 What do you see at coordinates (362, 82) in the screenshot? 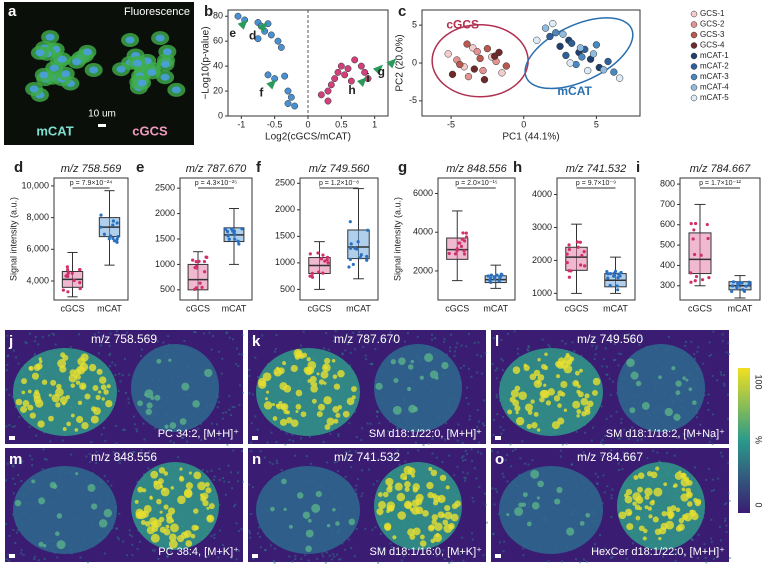
I see `arrow-marker` at bounding box center [362, 82].